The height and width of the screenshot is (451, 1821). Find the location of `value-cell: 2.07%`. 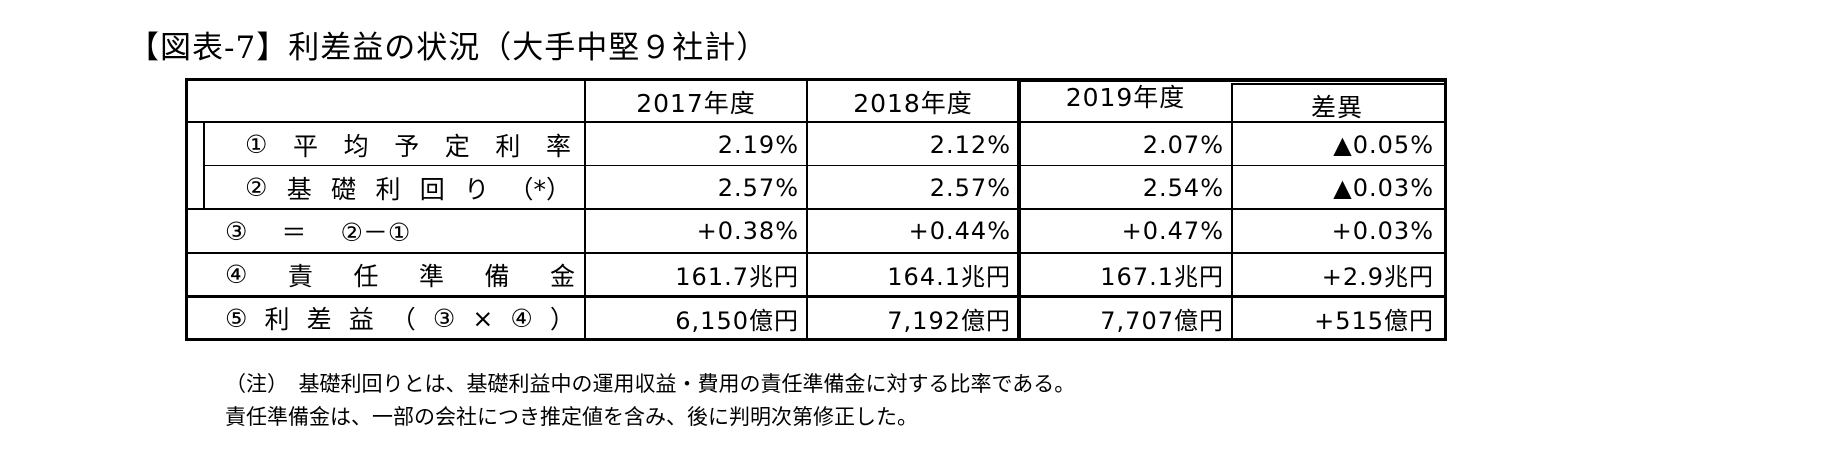

value-cell: 2.07% is located at coordinates (1183, 144).